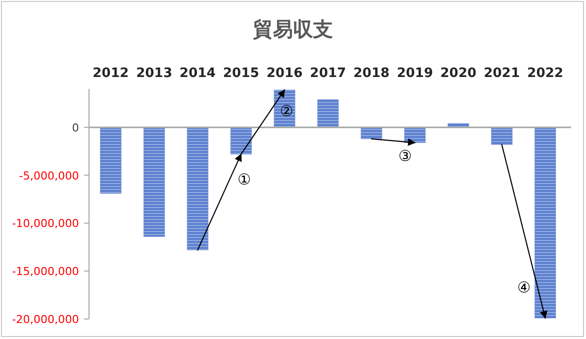 The image size is (586, 339). Describe the element at coordinates (545, 73) in the screenshot. I see `x-tick-label: 2022` at that location.